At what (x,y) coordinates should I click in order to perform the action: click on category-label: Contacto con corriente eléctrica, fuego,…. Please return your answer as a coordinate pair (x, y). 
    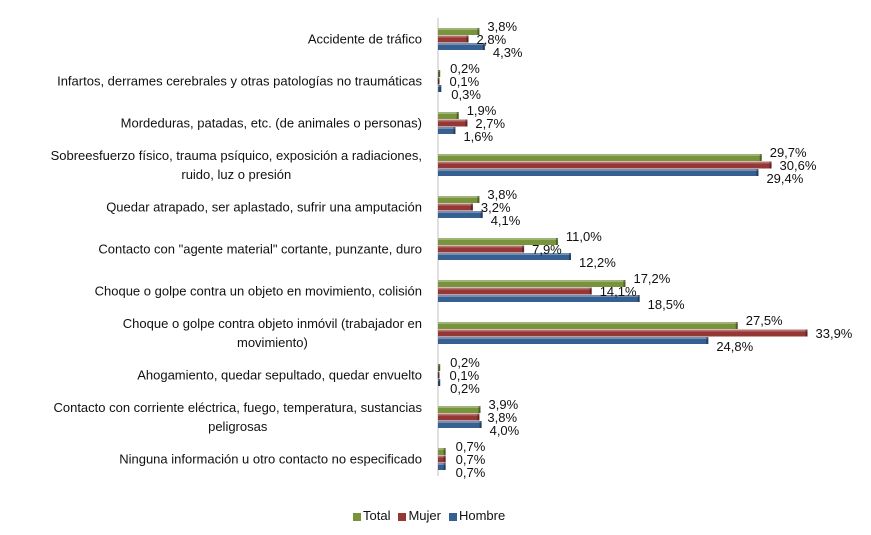
    Looking at the image, I should click on (237, 417).